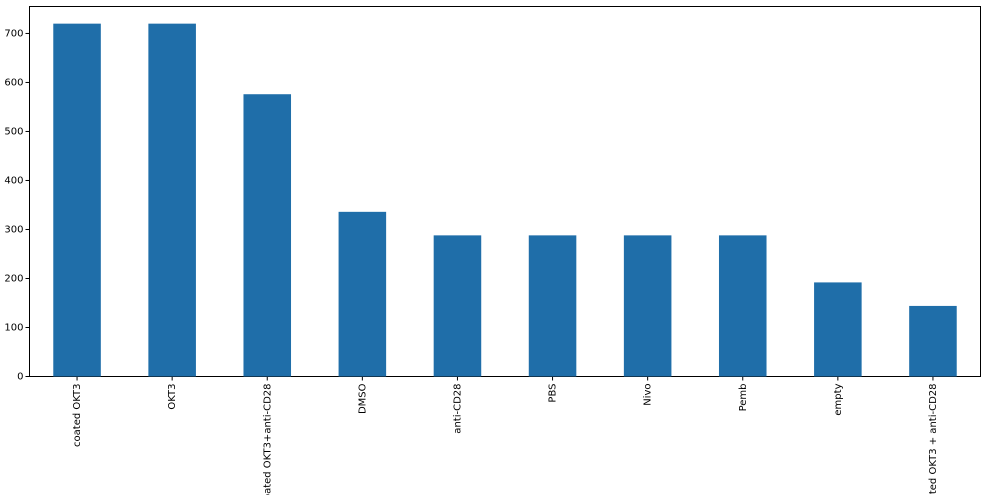  Describe the element at coordinates (13, 278) in the screenshot. I see `y-tick-label: 200` at that location.